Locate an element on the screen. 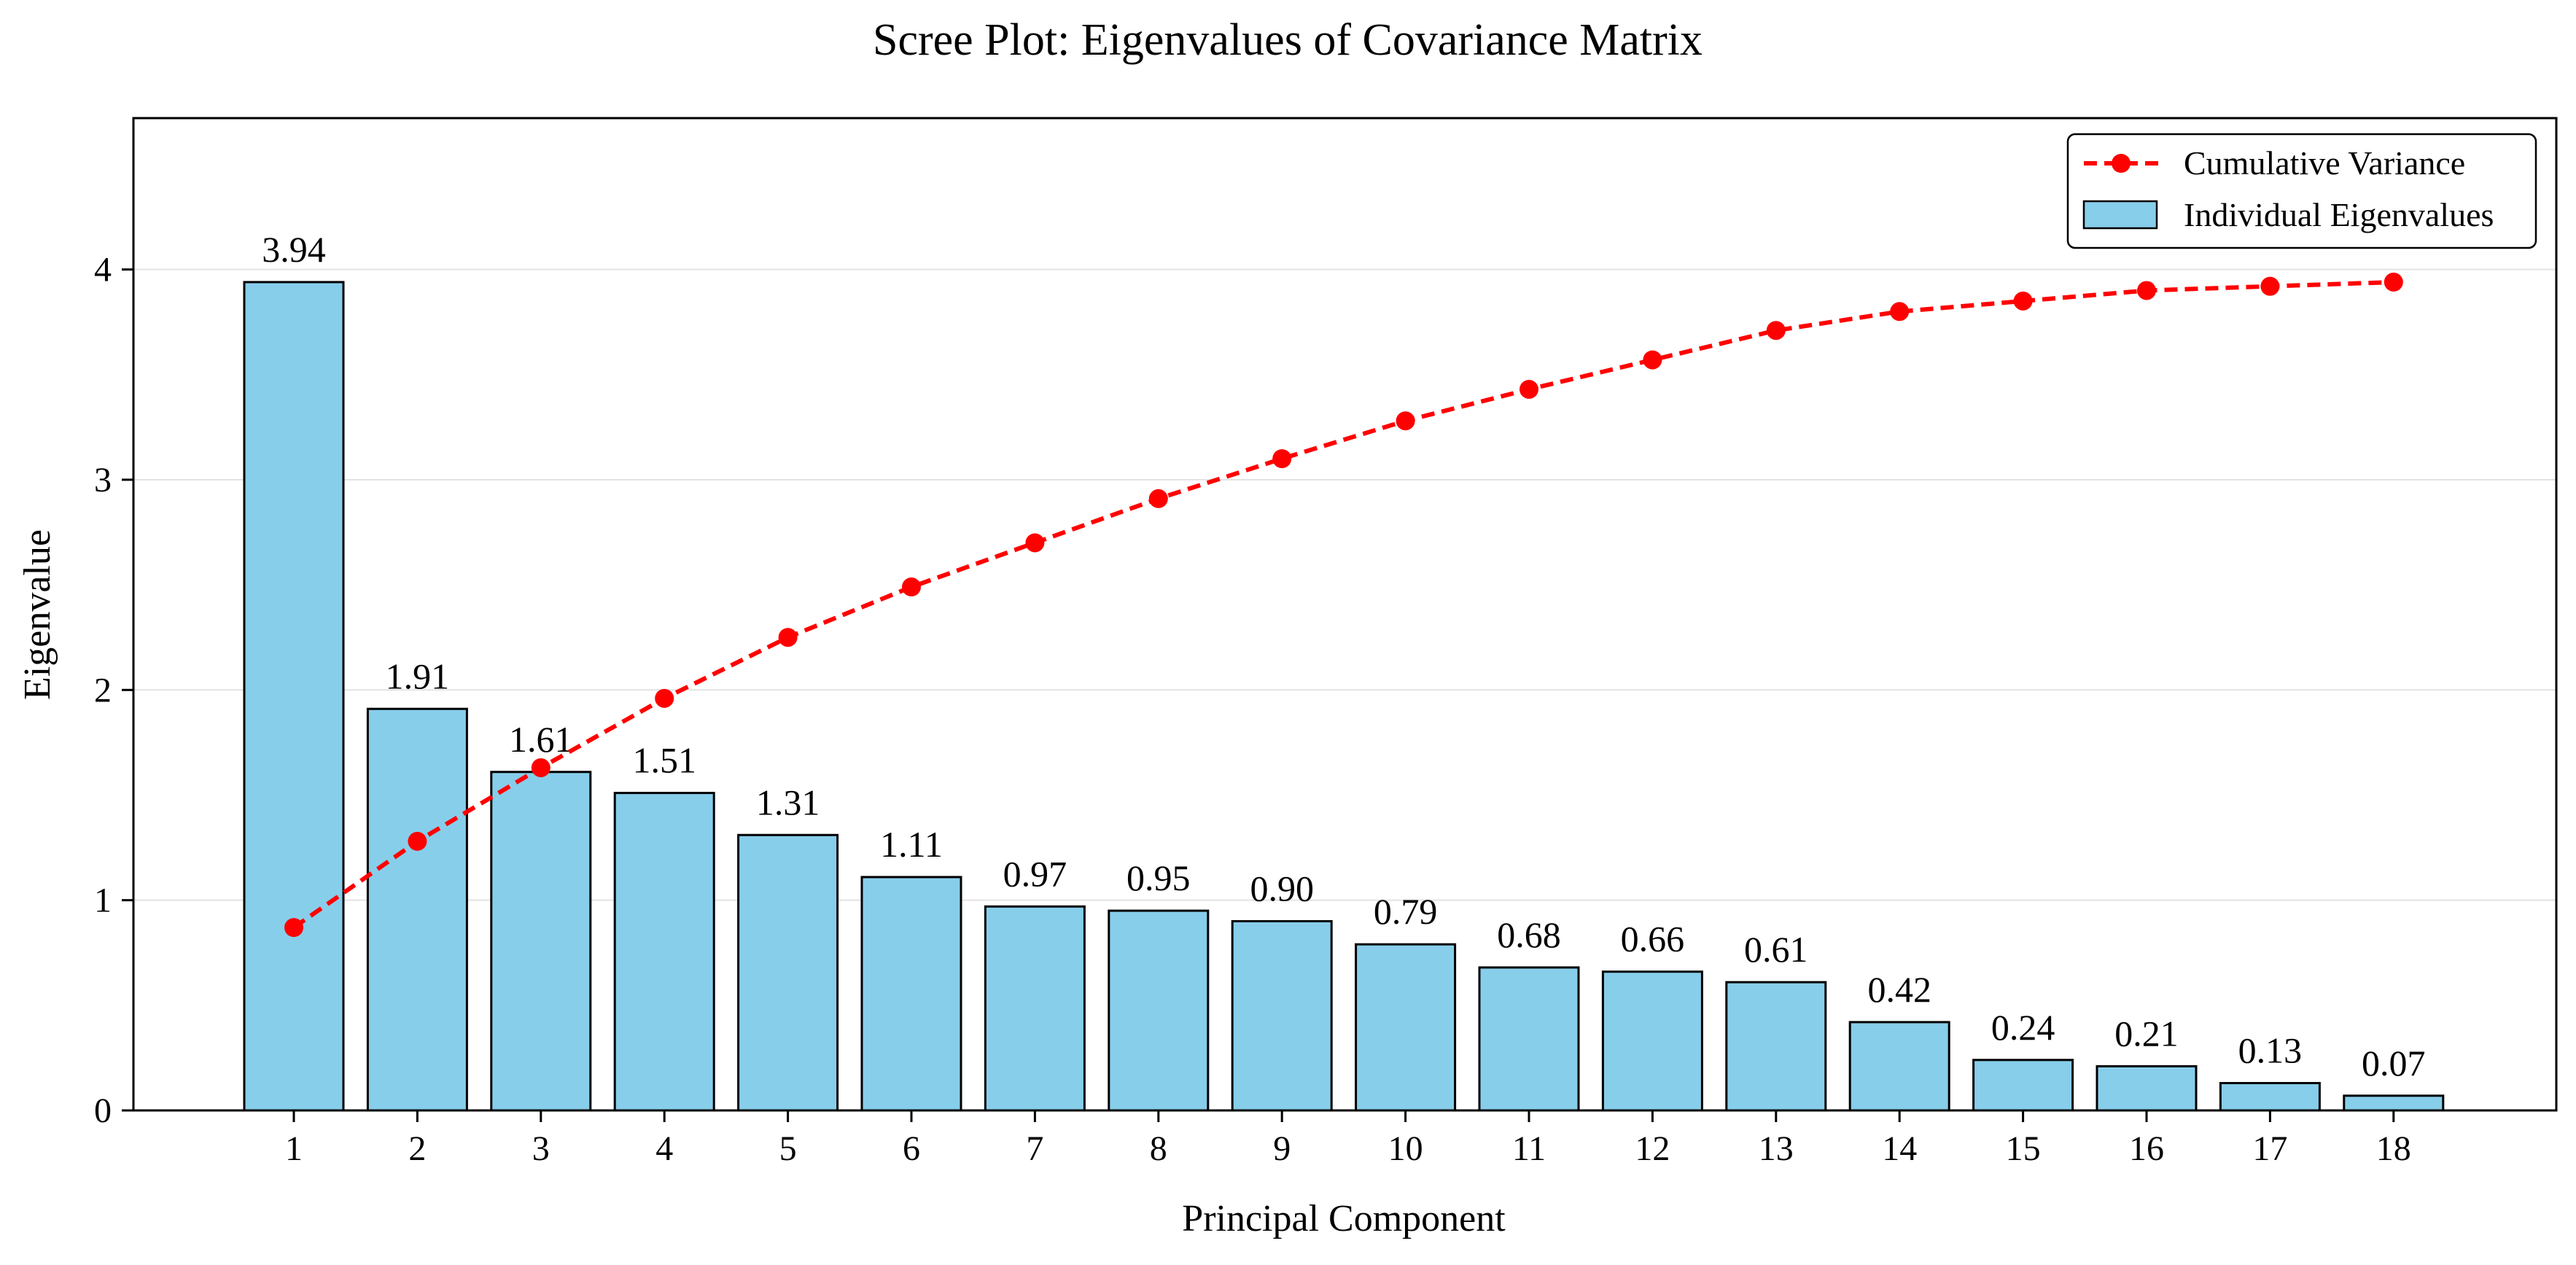  bar-value-label: 1.31 is located at coordinates (788, 802).